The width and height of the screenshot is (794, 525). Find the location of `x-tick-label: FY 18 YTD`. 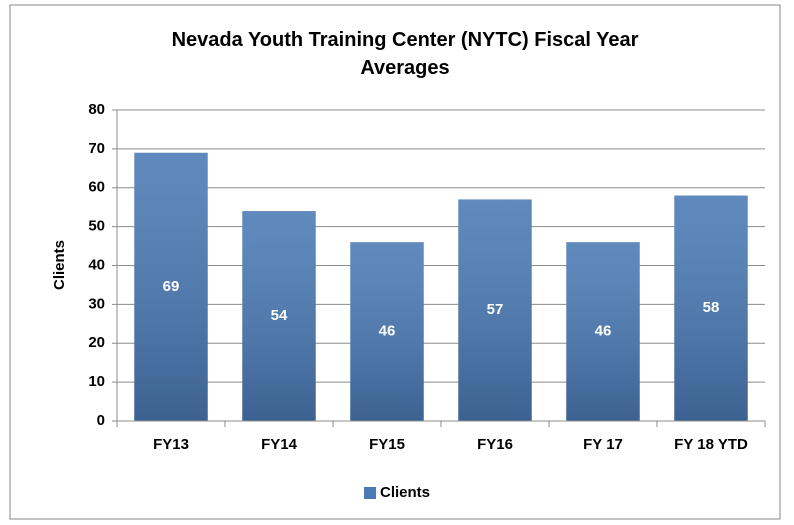

x-tick-label: FY 18 YTD is located at coordinates (711, 444).